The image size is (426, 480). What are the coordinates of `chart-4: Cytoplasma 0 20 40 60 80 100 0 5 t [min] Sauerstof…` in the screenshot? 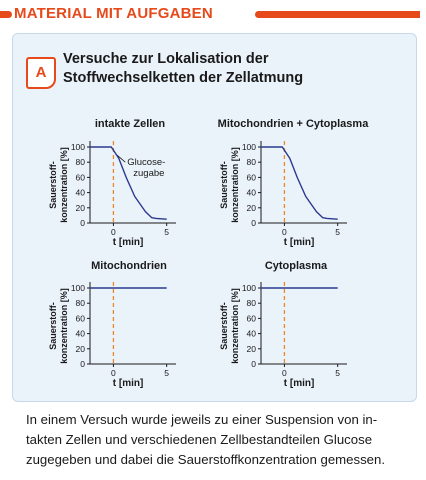 It's located at (283, 324).